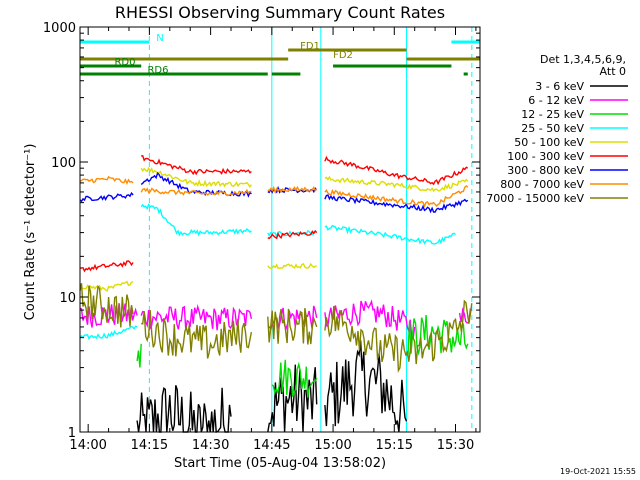  I want to click on legend-entry-100-300-kev: 100 - 300 keV, so click(545, 156).